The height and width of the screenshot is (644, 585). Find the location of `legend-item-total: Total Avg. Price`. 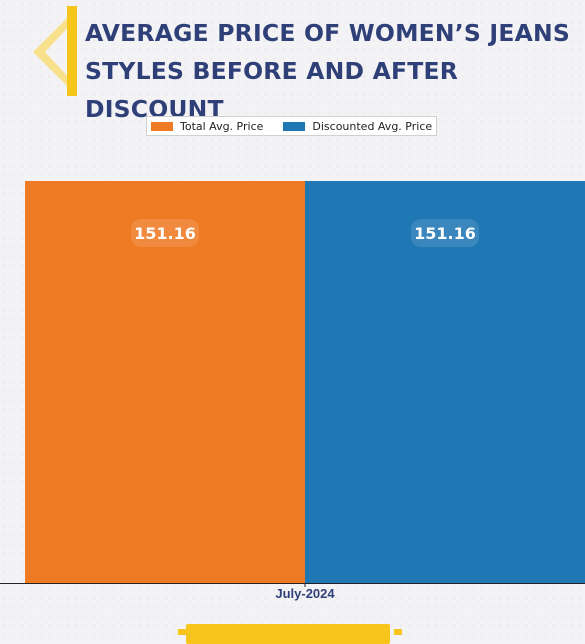

legend-item-total: Total Avg. Price is located at coordinates (207, 126).